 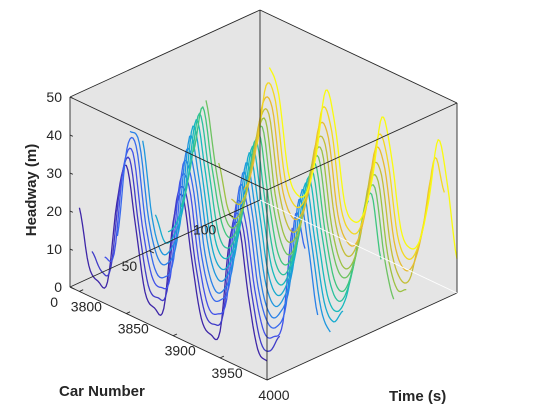 What do you see at coordinates (180, 351) in the screenshot?
I see `x-tick-label-3900: 3900` at bounding box center [180, 351].